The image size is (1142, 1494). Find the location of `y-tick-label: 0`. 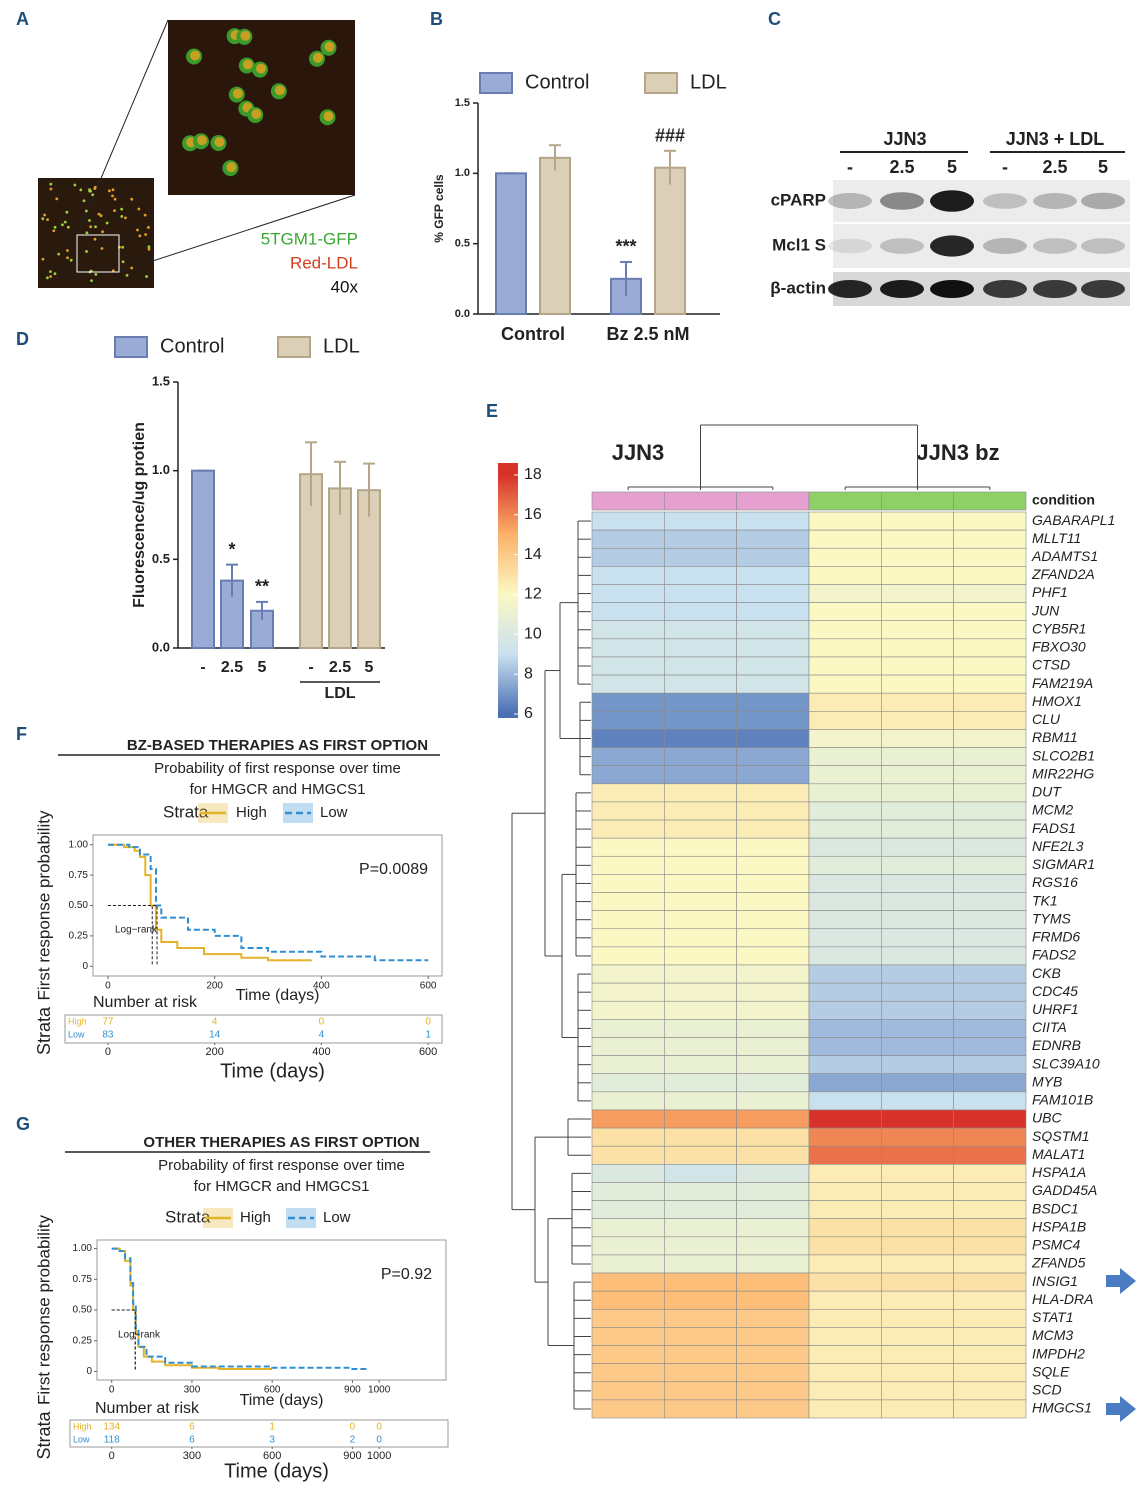

y-tick-label: 0 is located at coordinates (85, 966).